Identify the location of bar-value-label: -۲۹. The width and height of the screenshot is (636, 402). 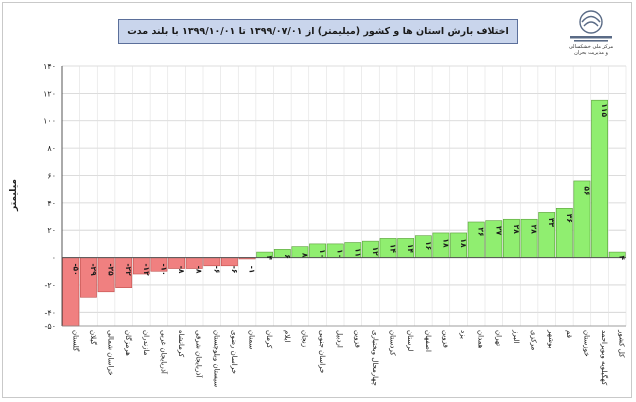
(93, 269).